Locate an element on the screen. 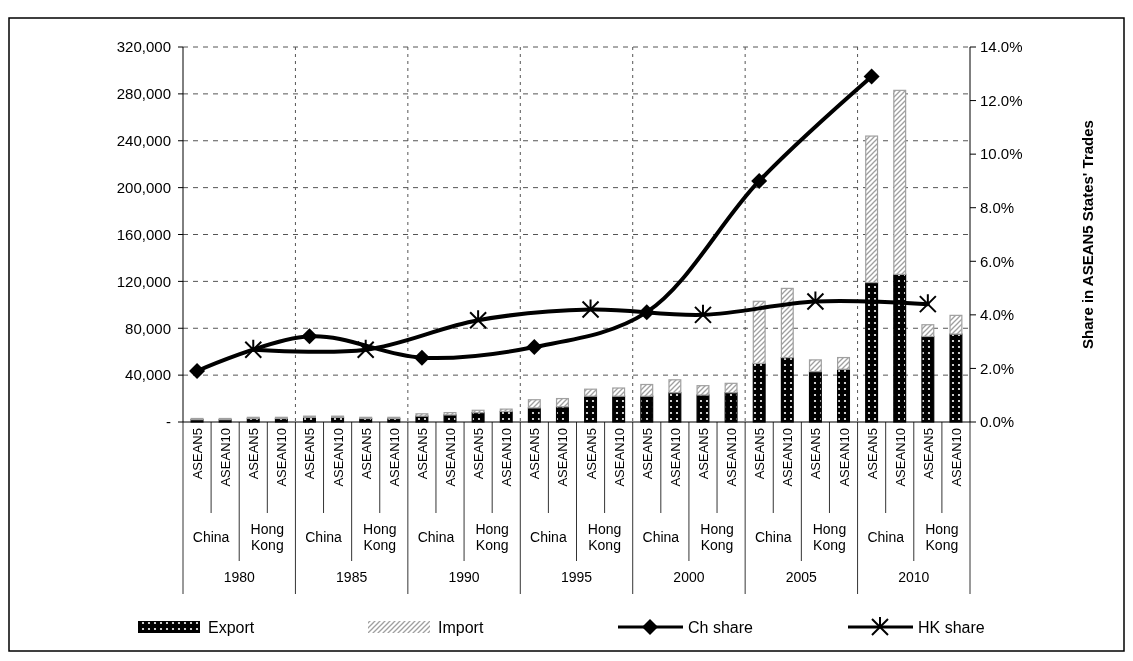 The width and height of the screenshot is (1133, 661). text: 1995 is located at coordinates (576, 577).